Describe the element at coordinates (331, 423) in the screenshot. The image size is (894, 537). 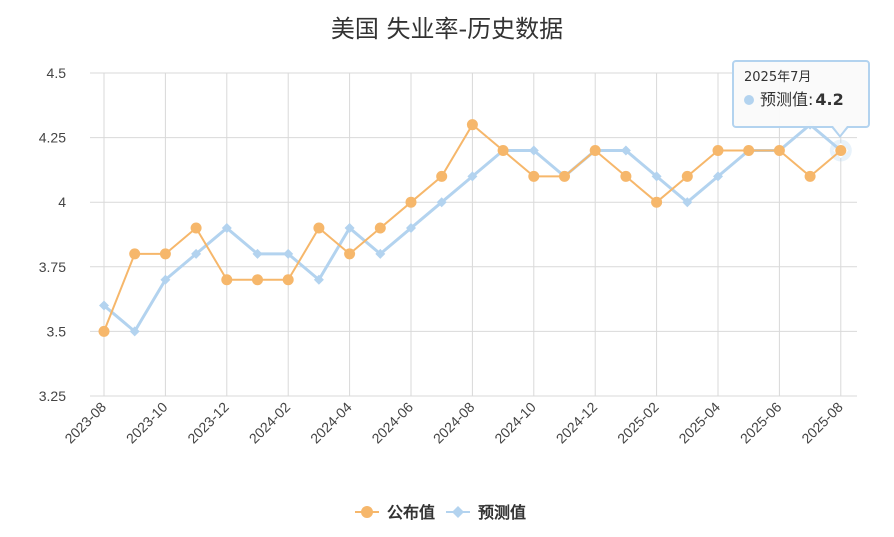
I see `x-tick-label: 2024-04` at that location.